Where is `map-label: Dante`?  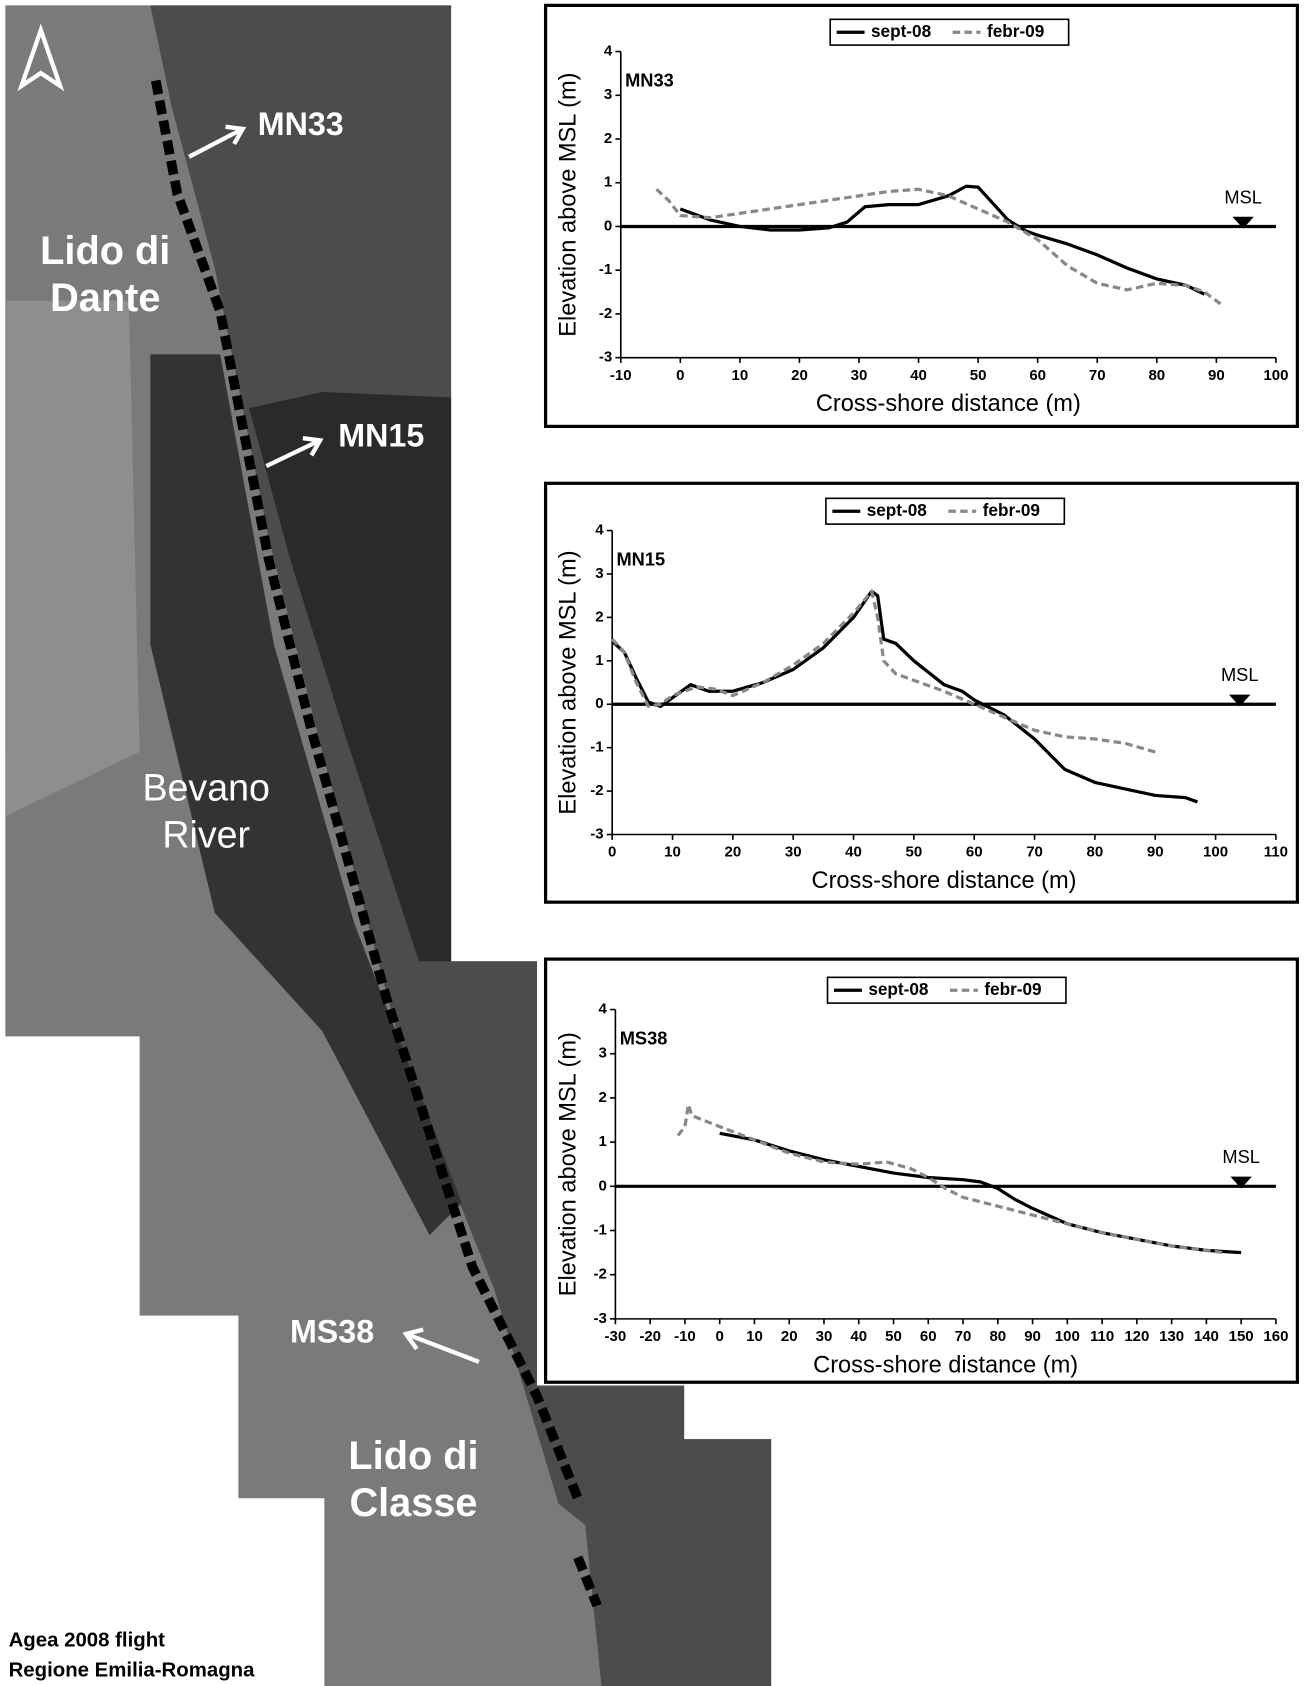
map-label: Dante is located at coordinates (105, 298).